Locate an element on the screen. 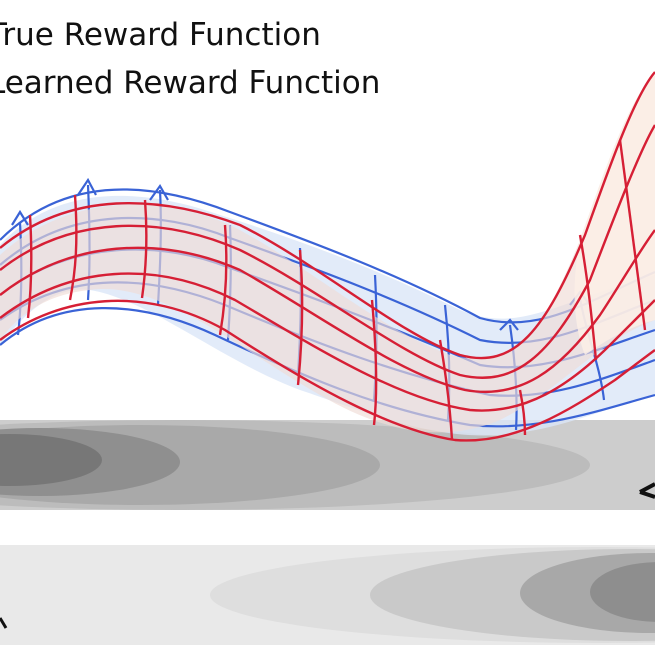 The height and width of the screenshot is (655, 655). lower-contour-core is located at coordinates (622, 592).